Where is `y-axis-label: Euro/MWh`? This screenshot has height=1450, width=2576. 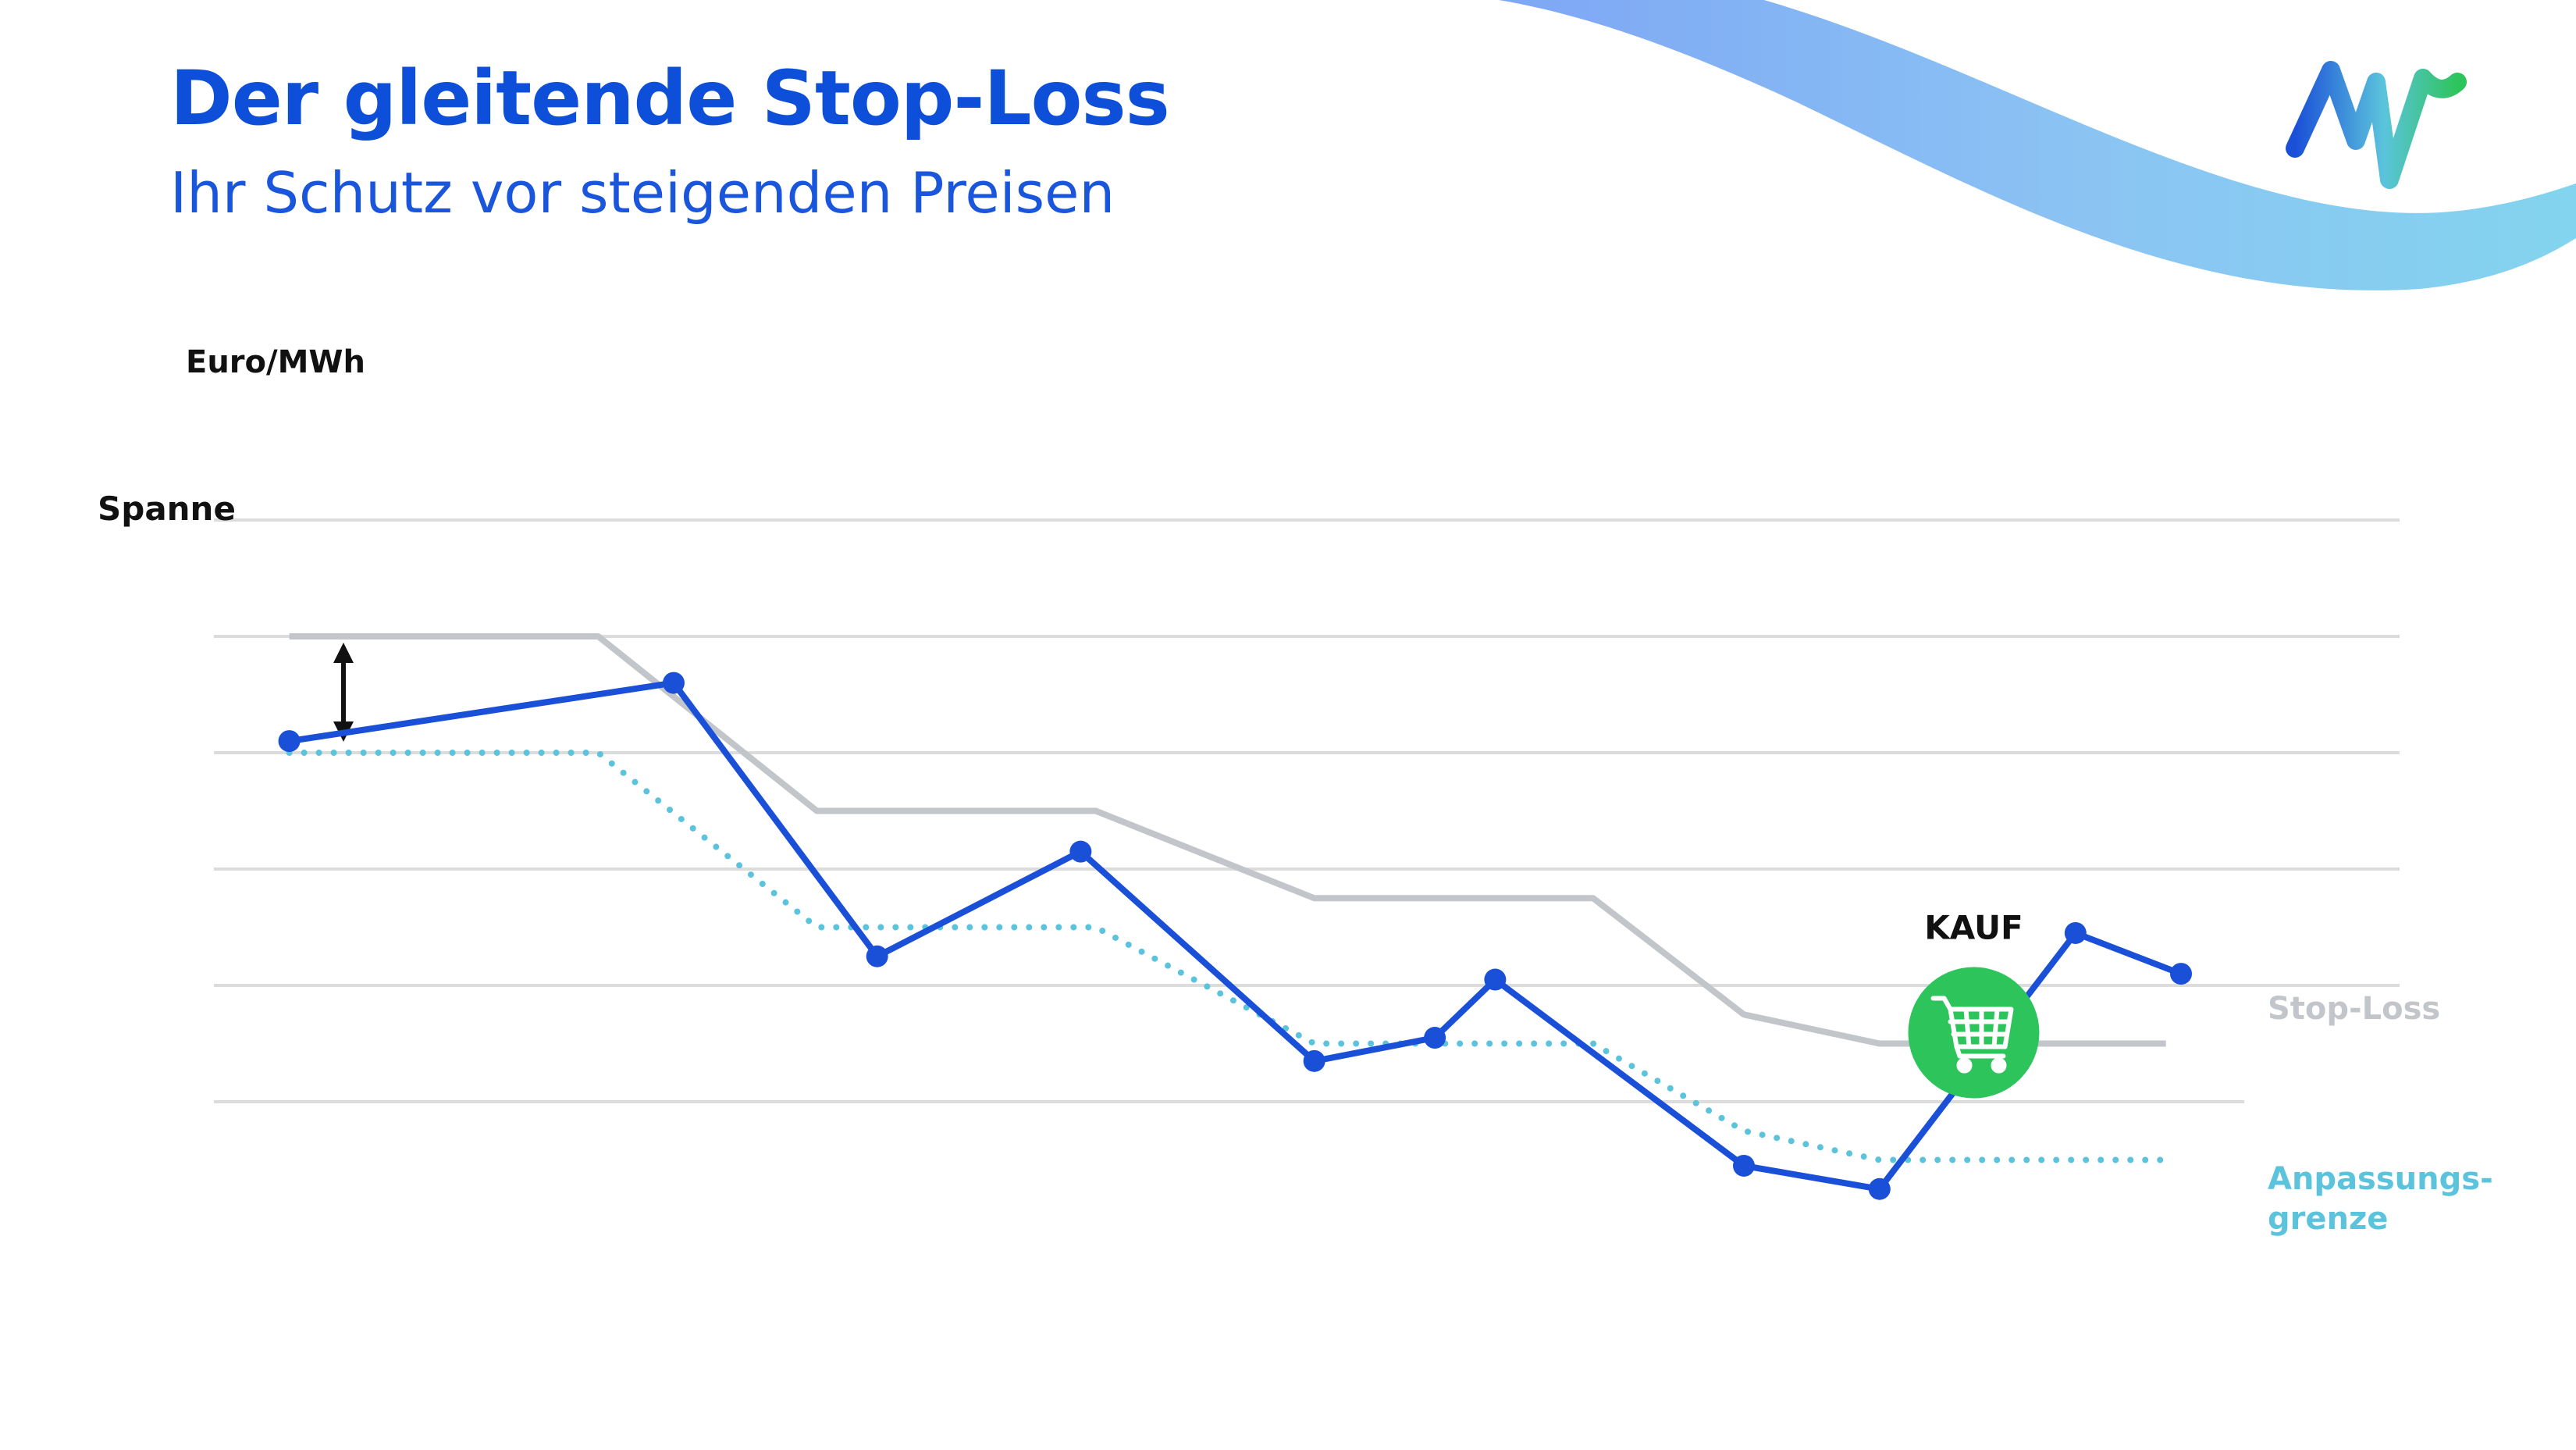
y-axis-label: Euro/MWh is located at coordinates (275, 362).